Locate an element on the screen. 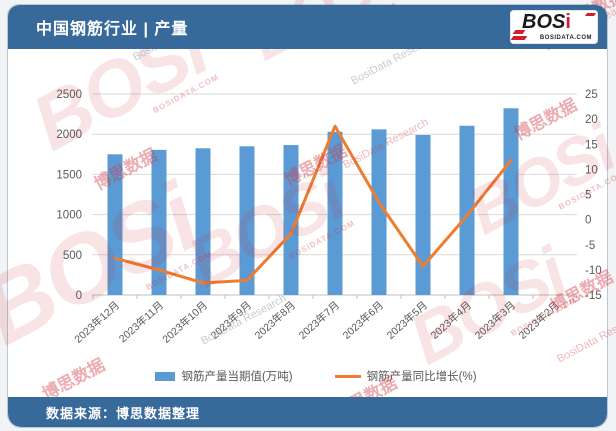 The height and width of the screenshot is (431, 616). svg-text: 25 is located at coordinates (591, 95).